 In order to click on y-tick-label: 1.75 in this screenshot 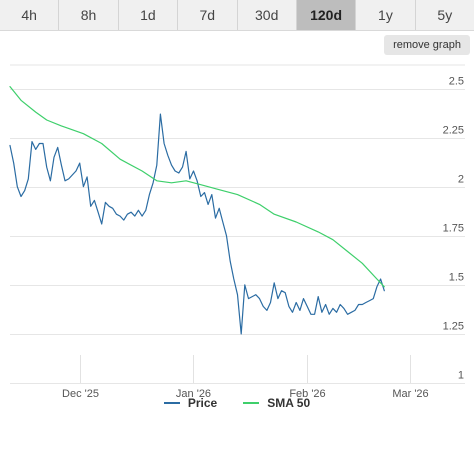, I will do `click(453, 229)`.